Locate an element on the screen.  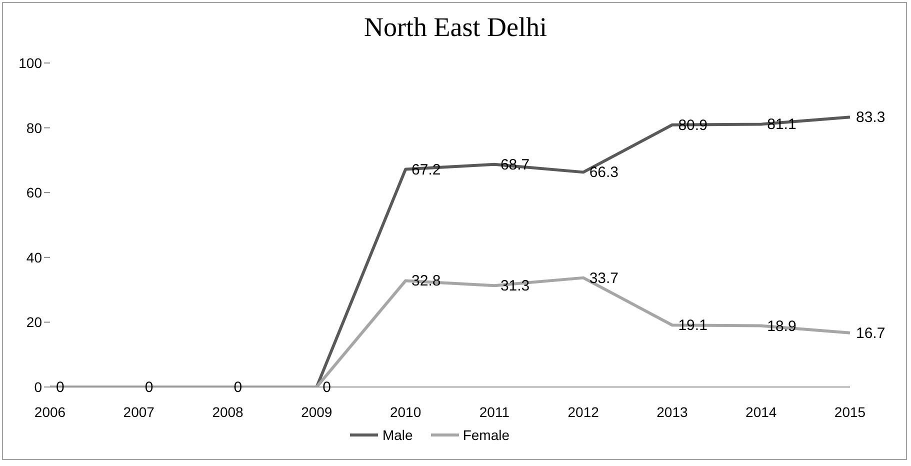
data-label: 31.3 is located at coordinates (515, 286).